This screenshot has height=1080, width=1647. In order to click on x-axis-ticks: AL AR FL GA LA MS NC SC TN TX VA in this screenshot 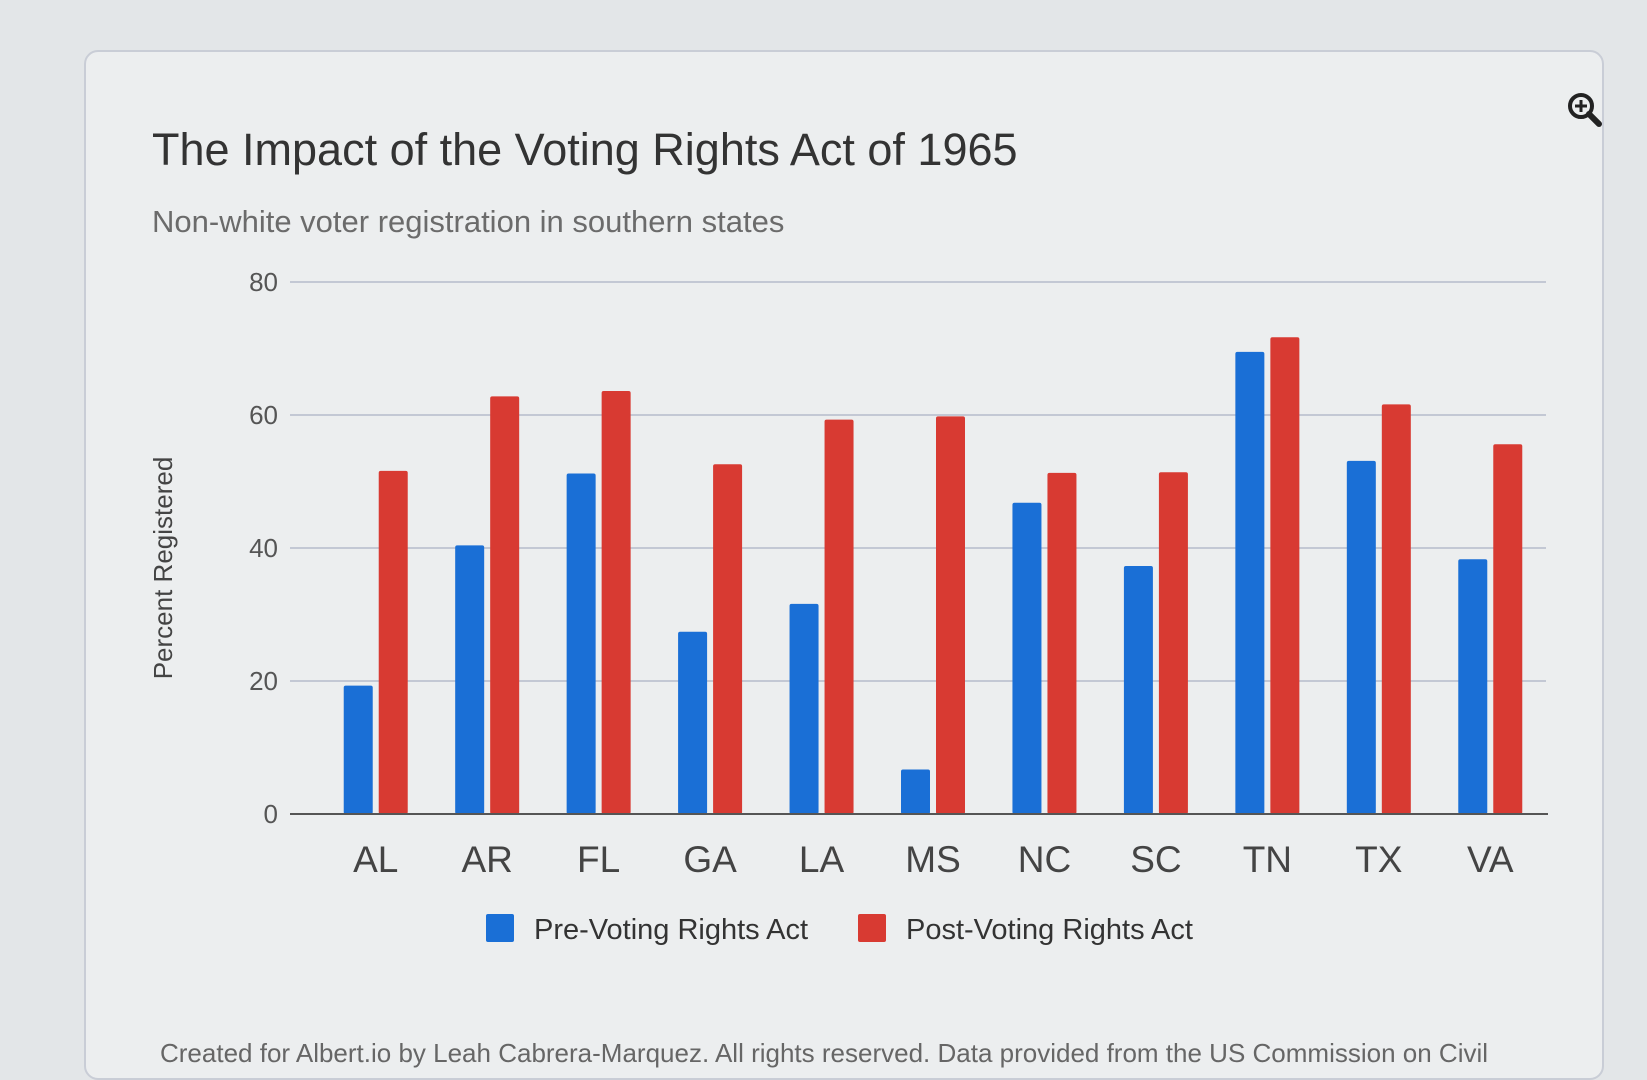, I will do `click(933, 859)`.